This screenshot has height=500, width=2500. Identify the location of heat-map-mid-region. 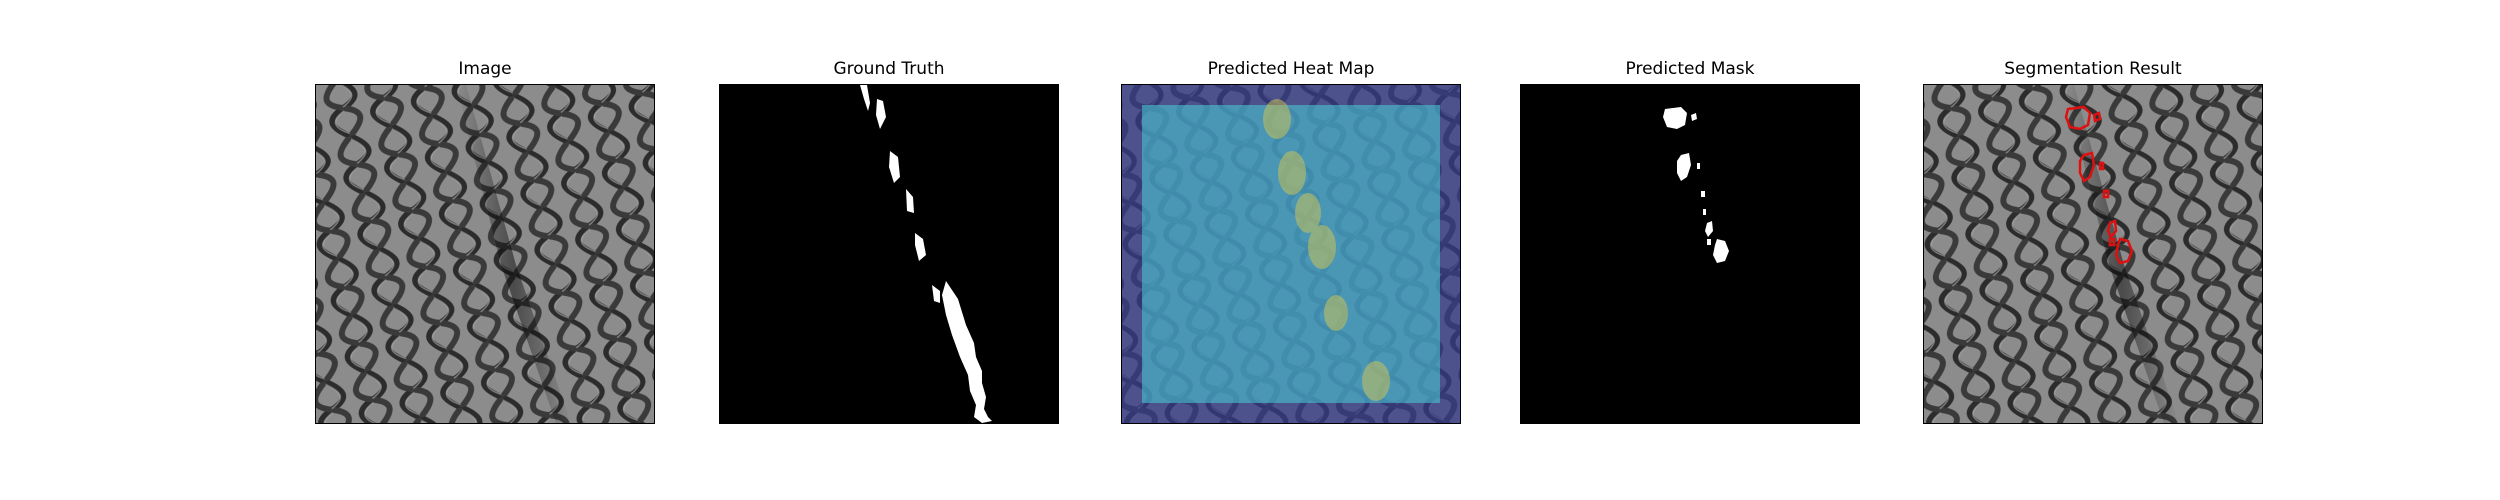
(1291, 254).